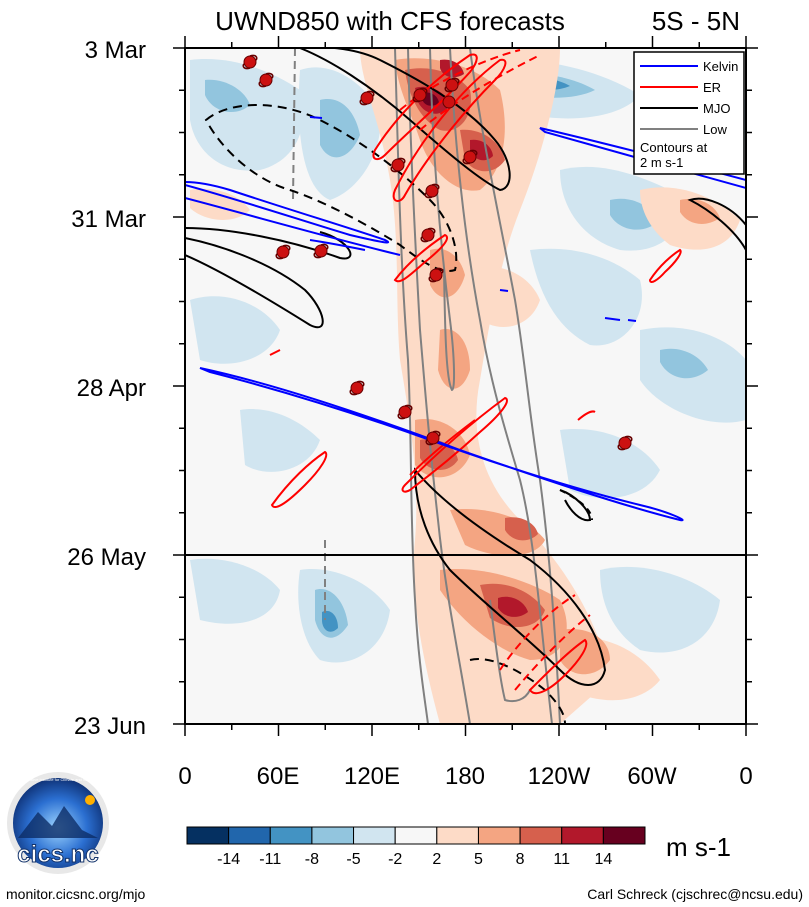 Image resolution: width=809 pixels, height=907 pixels. I want to click on region-label: 5S - 5N, so click(696, 21).